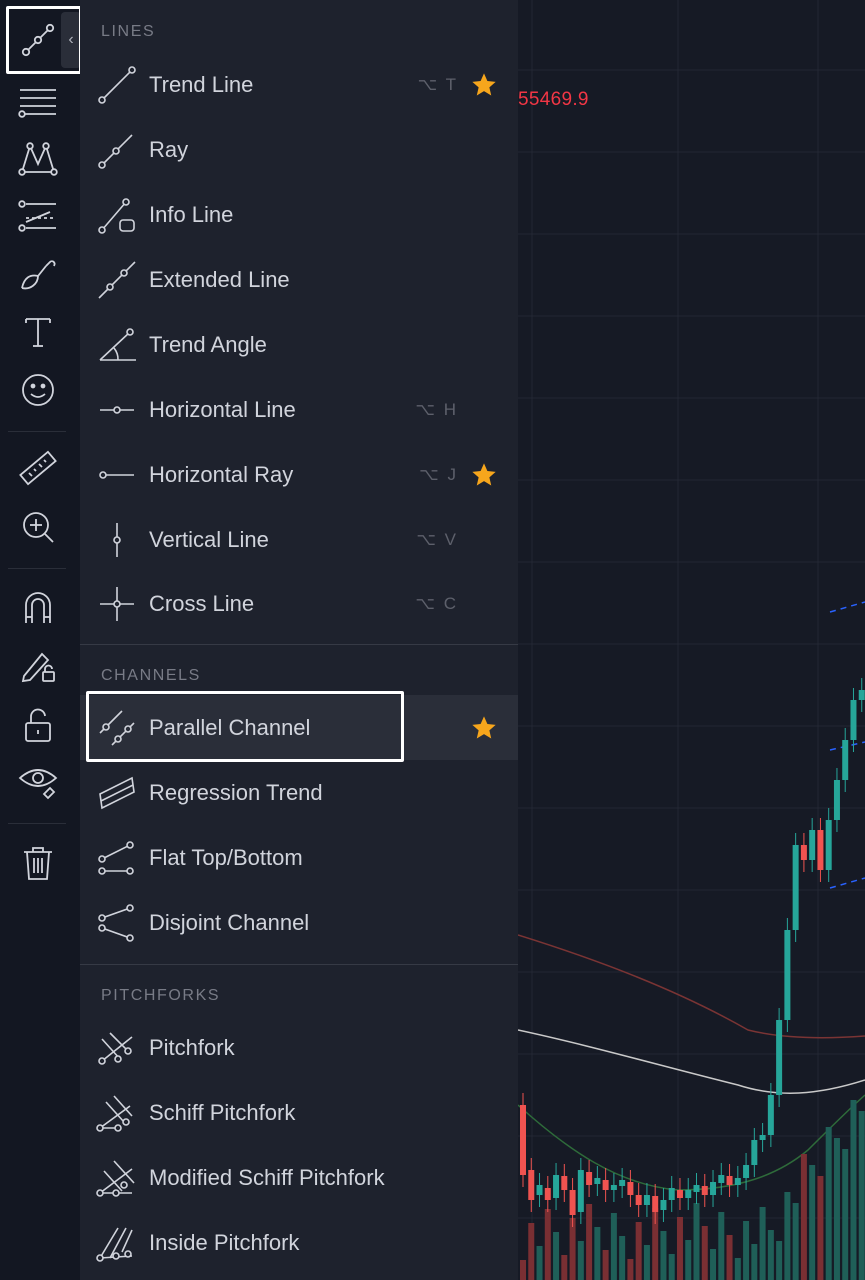 Image resolution: width=865 pixels, height=1280 pixels. What do you see at coordinates (38, 274) in the screenshot?
I see `brush-icon` at bounding box center [38, 274].